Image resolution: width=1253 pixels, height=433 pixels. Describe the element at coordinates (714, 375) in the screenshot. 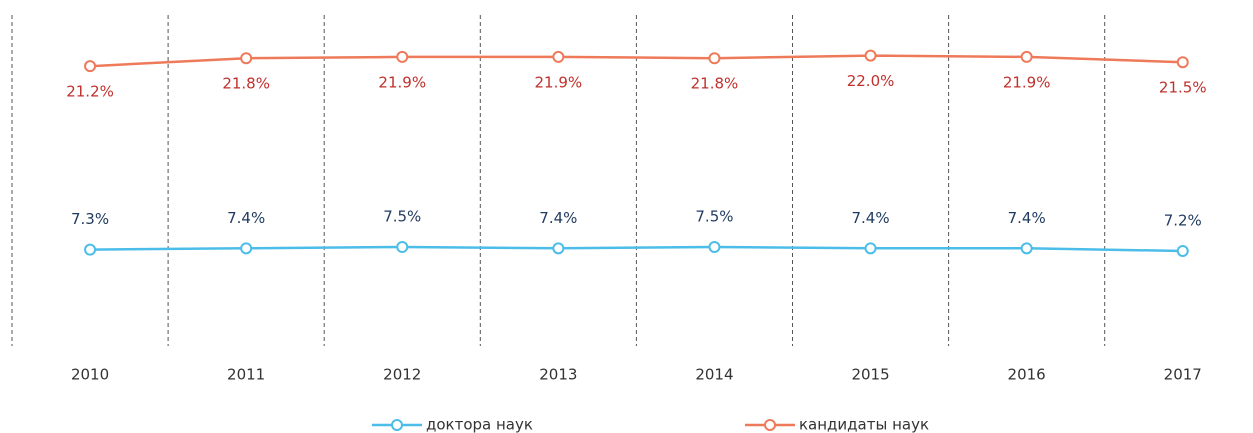

I see `x-tick-label: 2014` at that location.